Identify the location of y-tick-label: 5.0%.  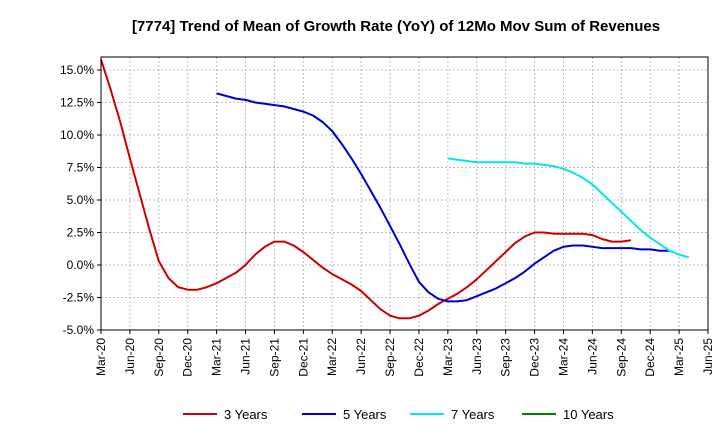
(81, 200).